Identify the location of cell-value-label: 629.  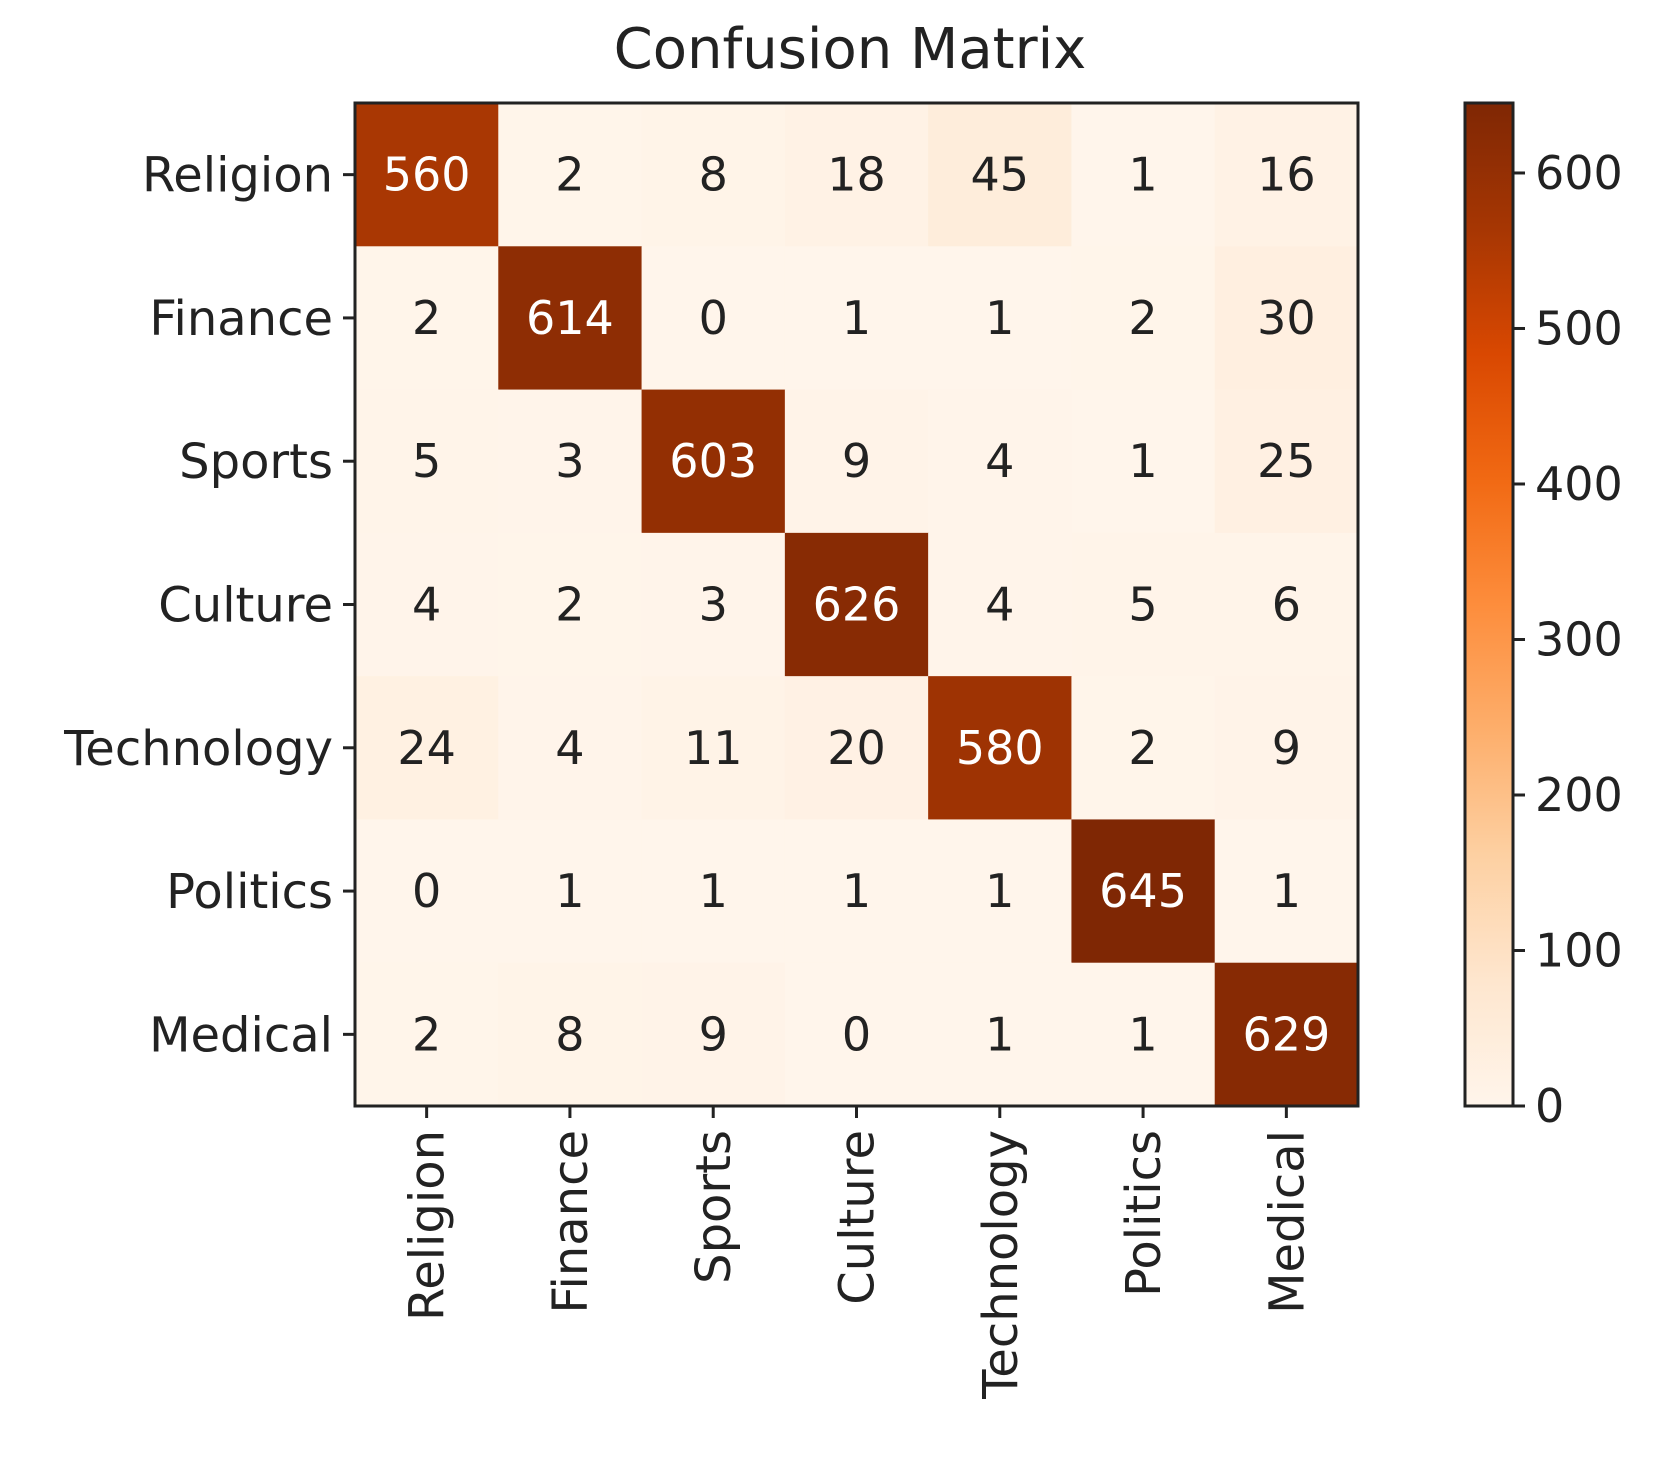
(1286, 1034).